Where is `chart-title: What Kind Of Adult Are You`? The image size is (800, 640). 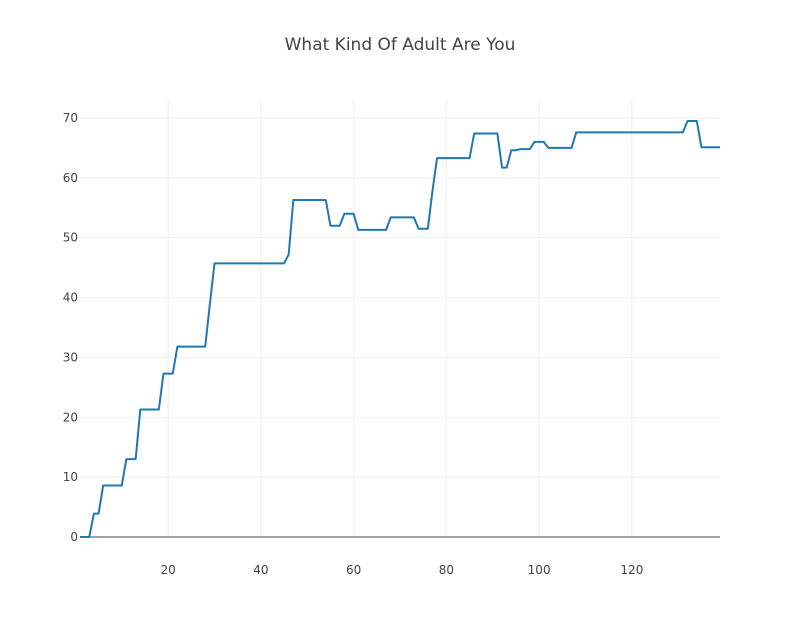 chart-title: What Kind Of Adult Are You is located at coordinates (400, 45).